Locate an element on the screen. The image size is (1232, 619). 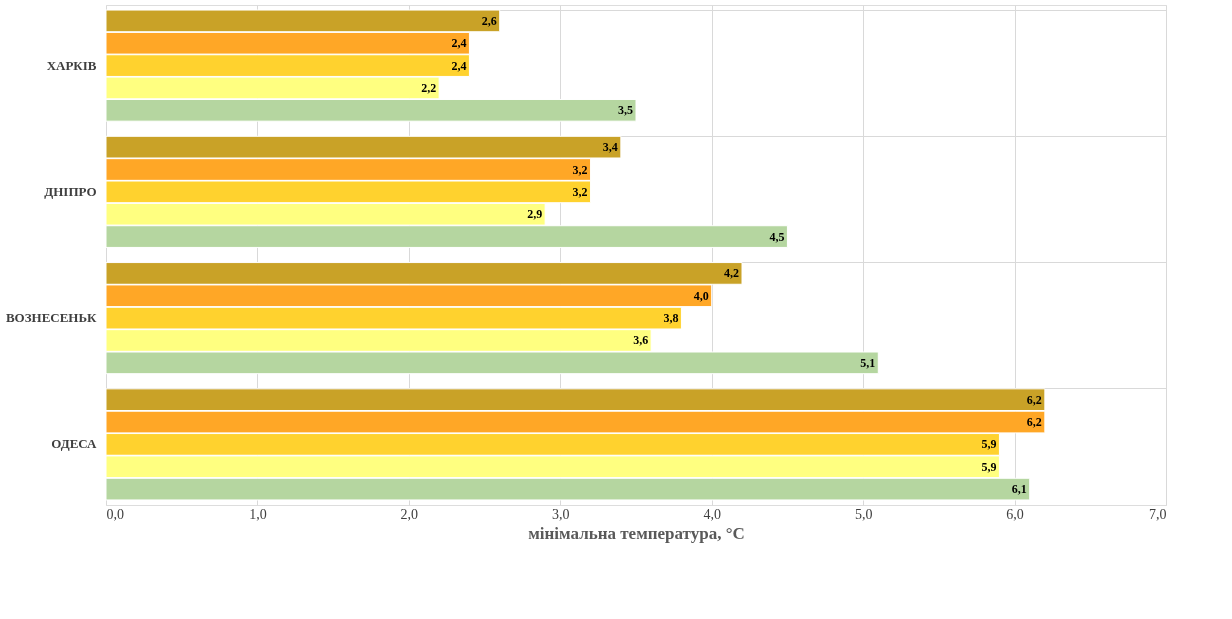
y-tick-label: ВОЗНЕСЕНЬК is located at coordinates (51, 318).